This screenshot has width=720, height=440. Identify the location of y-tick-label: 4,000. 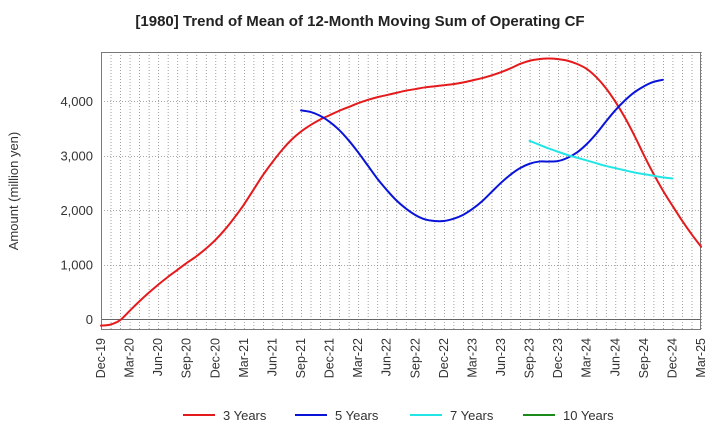
(76, 101).